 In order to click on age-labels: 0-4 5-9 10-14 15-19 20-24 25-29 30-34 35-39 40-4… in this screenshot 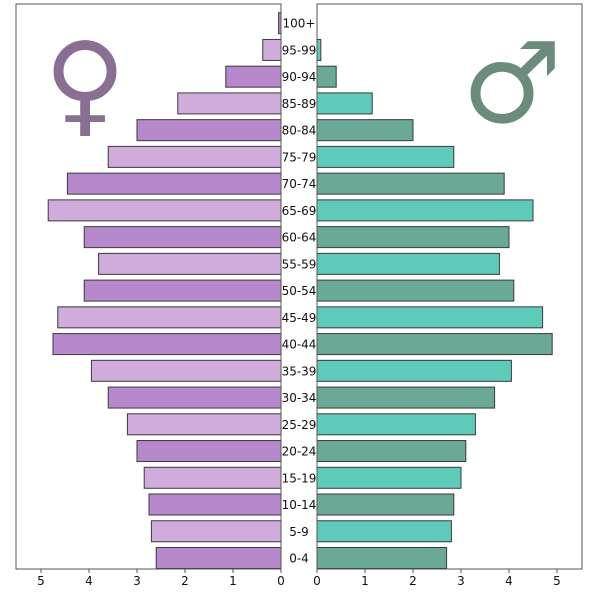, I will do `click(299, 291)`.